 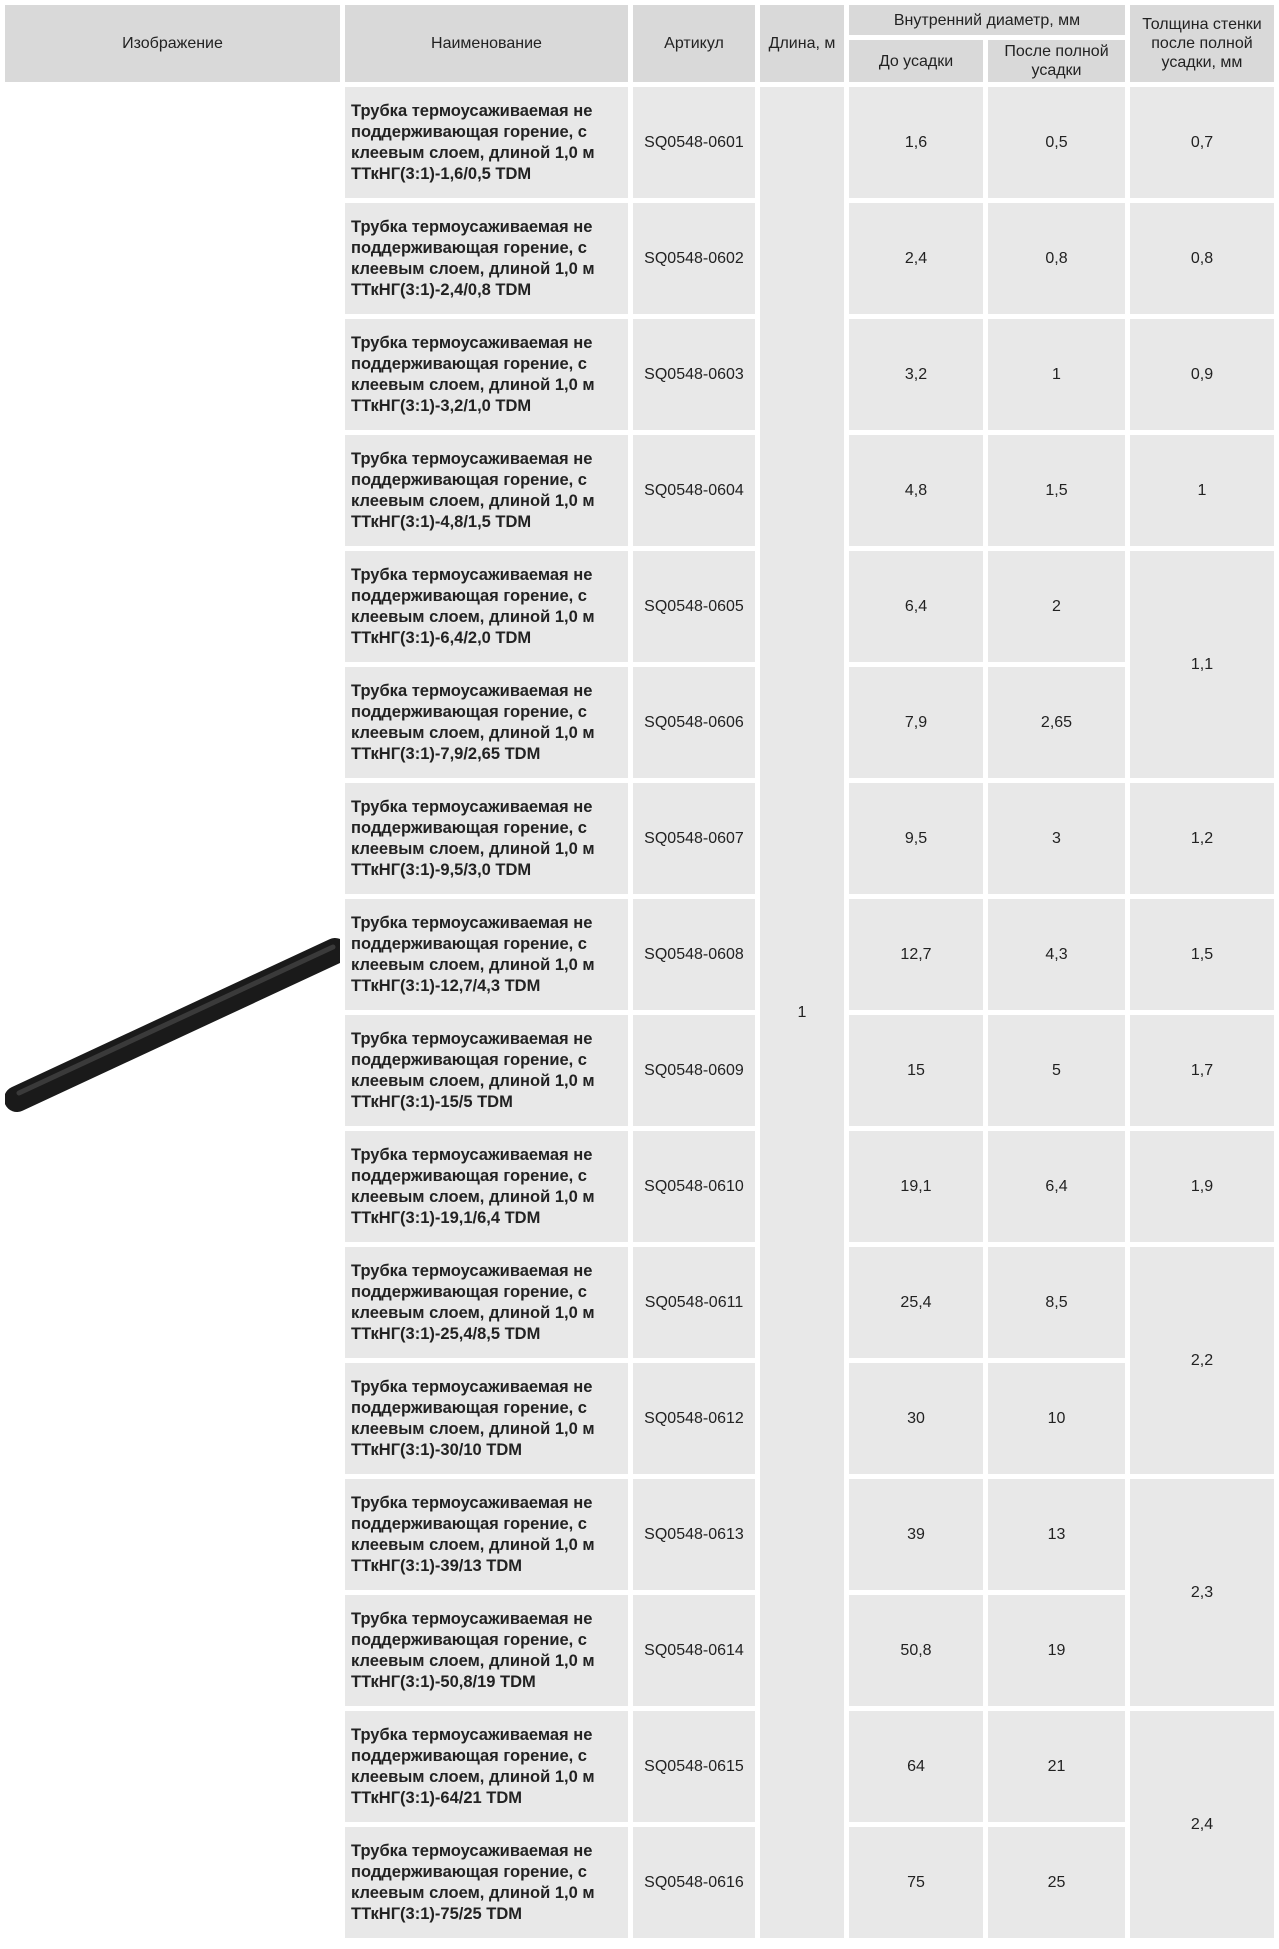 What do you see at coordinates (694, 1882) in the screenshot?
I see `article-cell: SQ0548-0616` at bounding box center [694, 1882].